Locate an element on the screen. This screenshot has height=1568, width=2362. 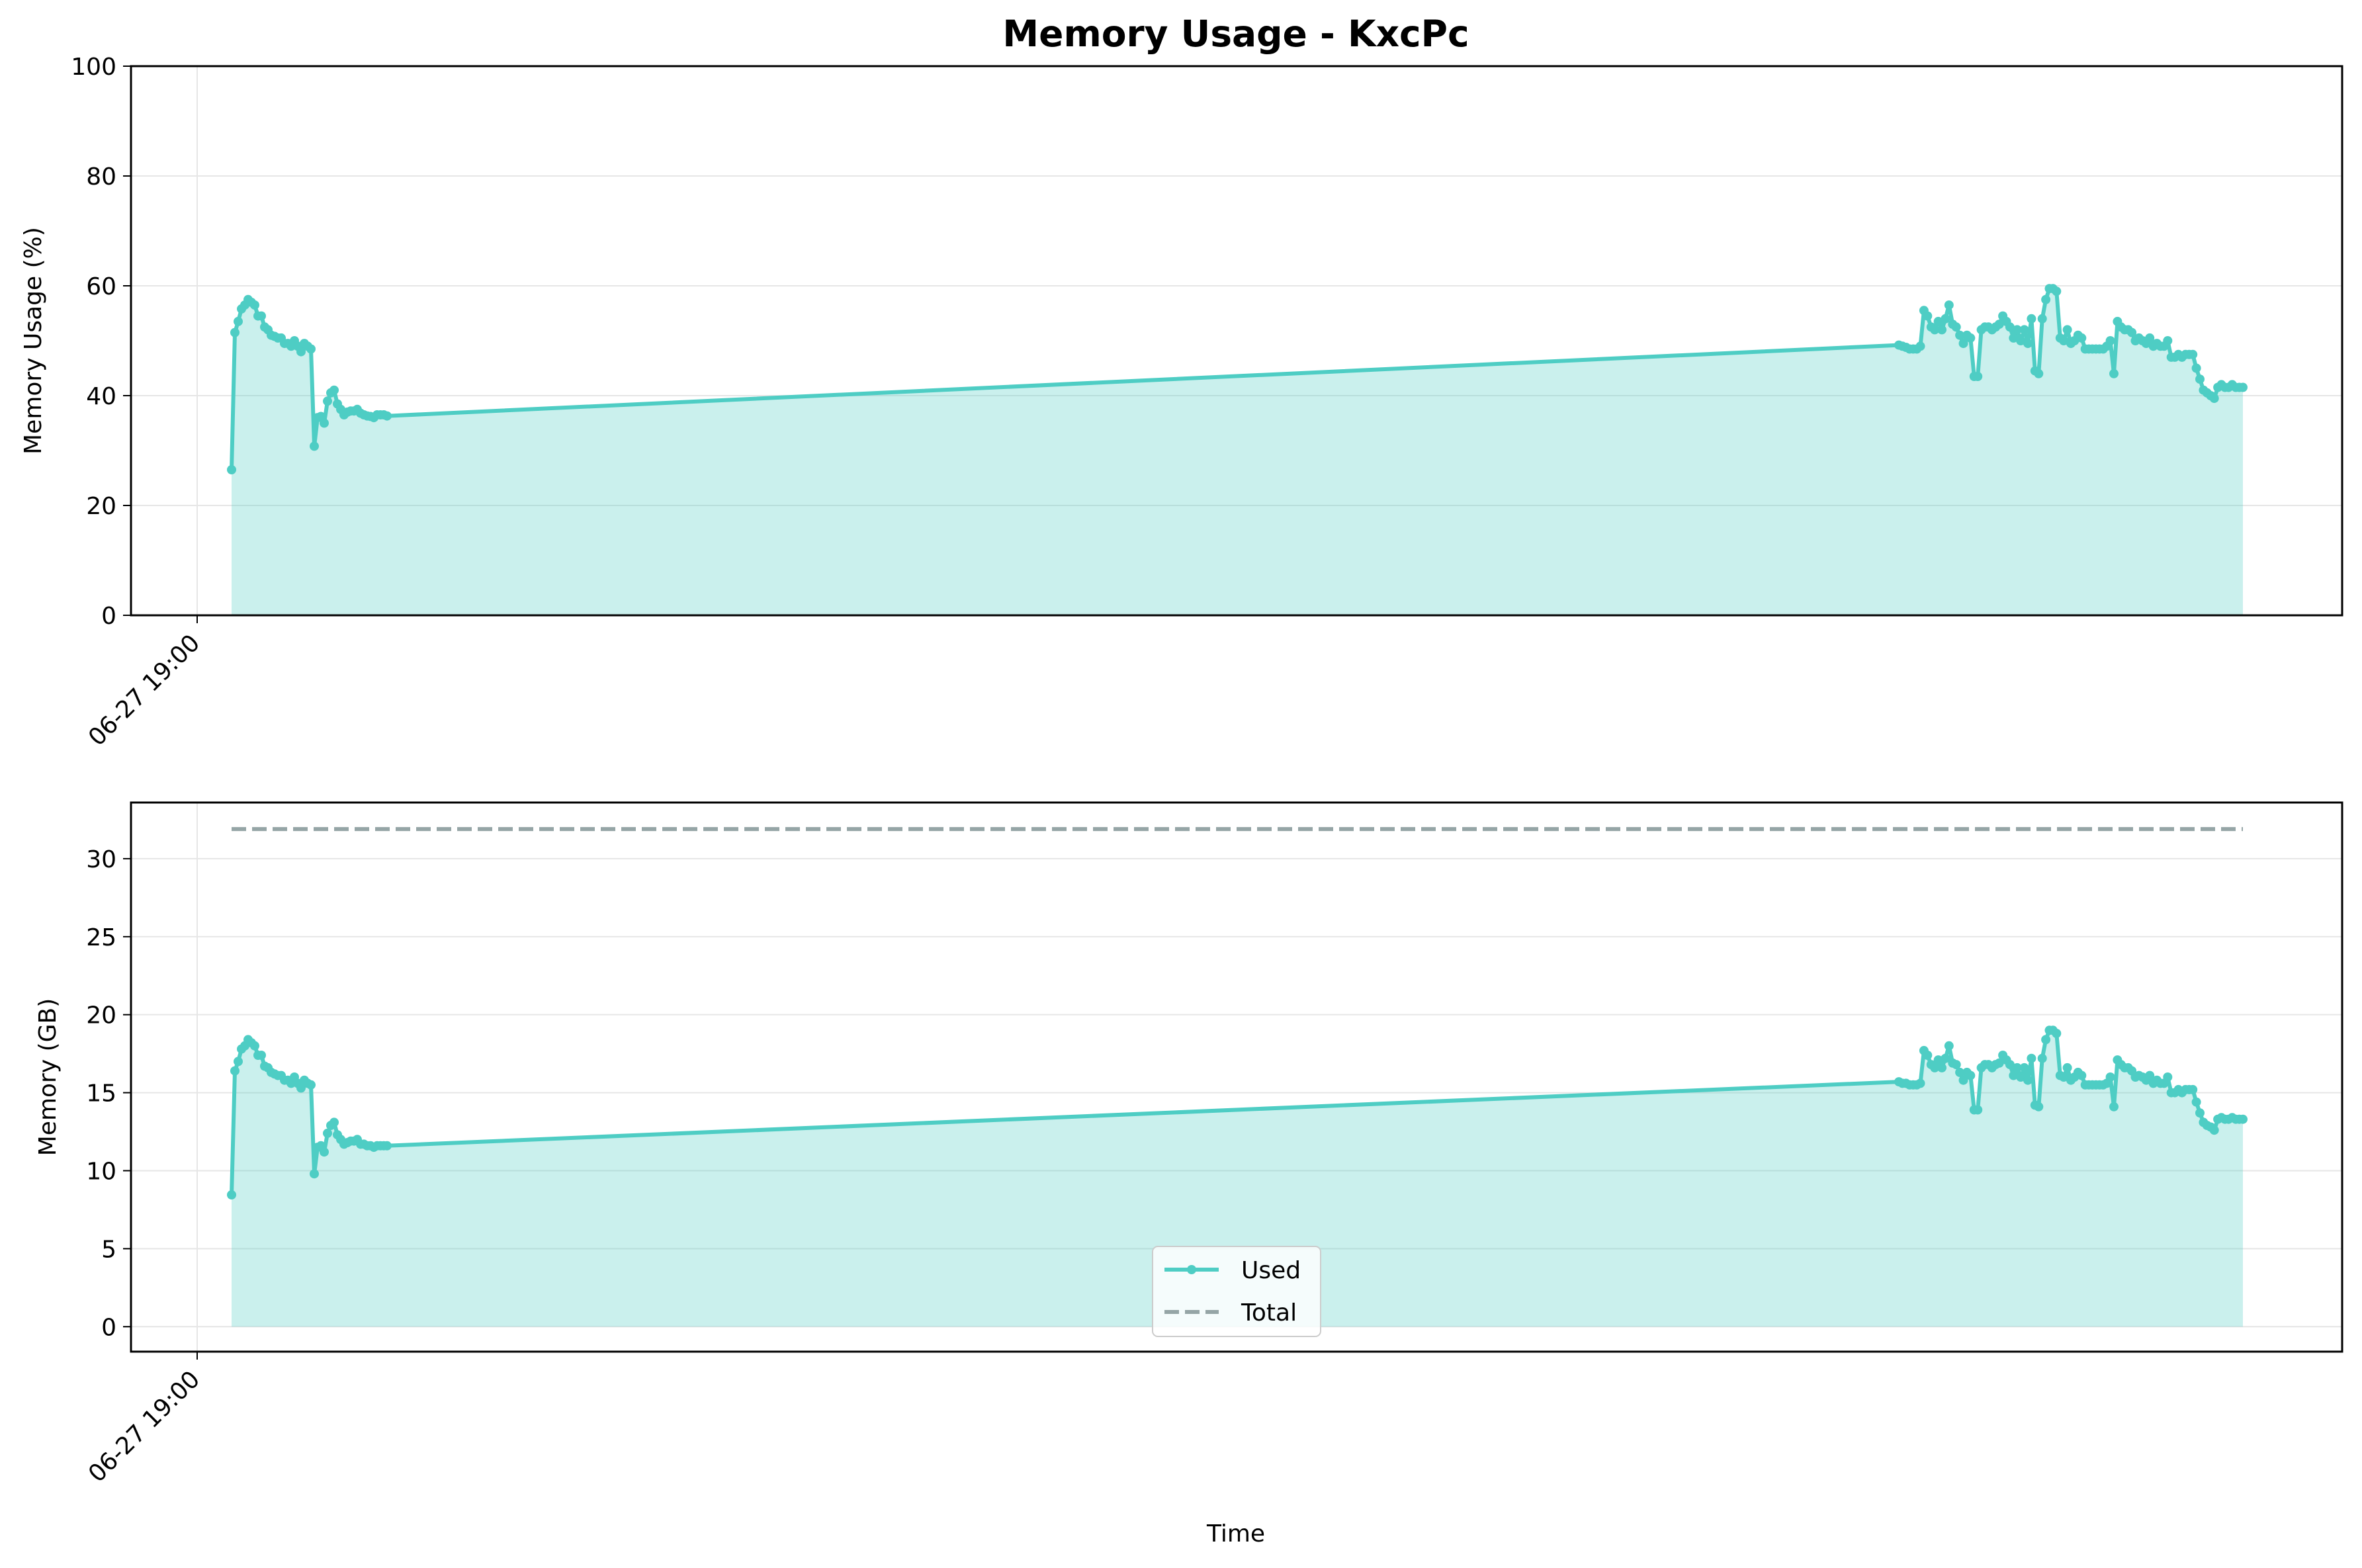
y-tick-label: 10 is located at coordinates (101, 1171).